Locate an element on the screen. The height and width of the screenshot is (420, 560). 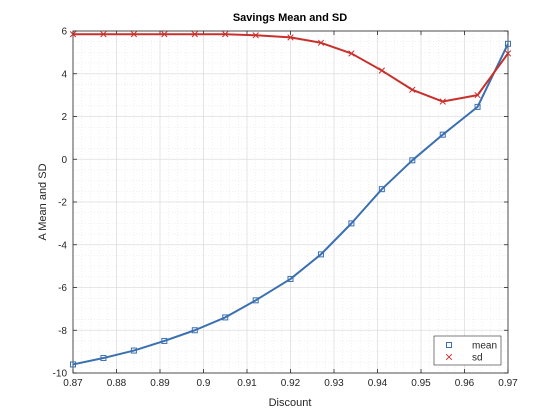
x-axis-title: Discount is located at coordinates (290, 403).